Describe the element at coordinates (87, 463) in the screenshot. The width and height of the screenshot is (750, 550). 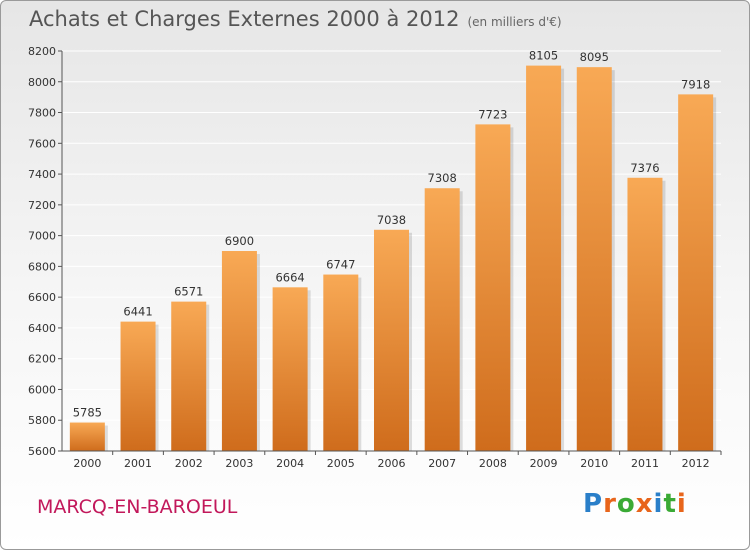
I see `x-tick-label: 2000` at that location.